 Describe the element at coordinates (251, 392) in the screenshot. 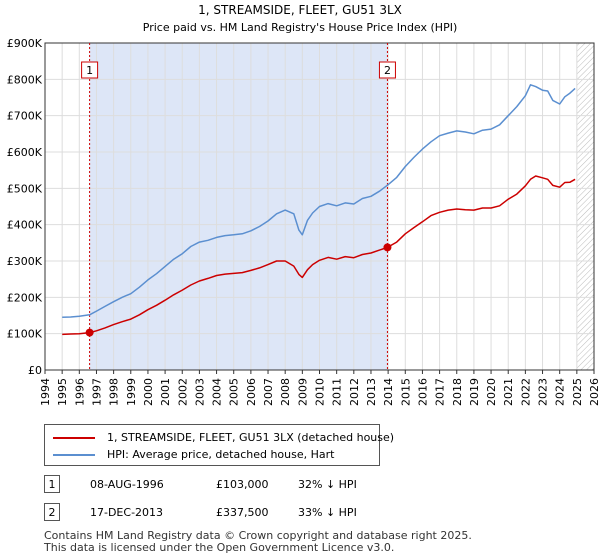

I see `x-tick-label: 2006` at that location.